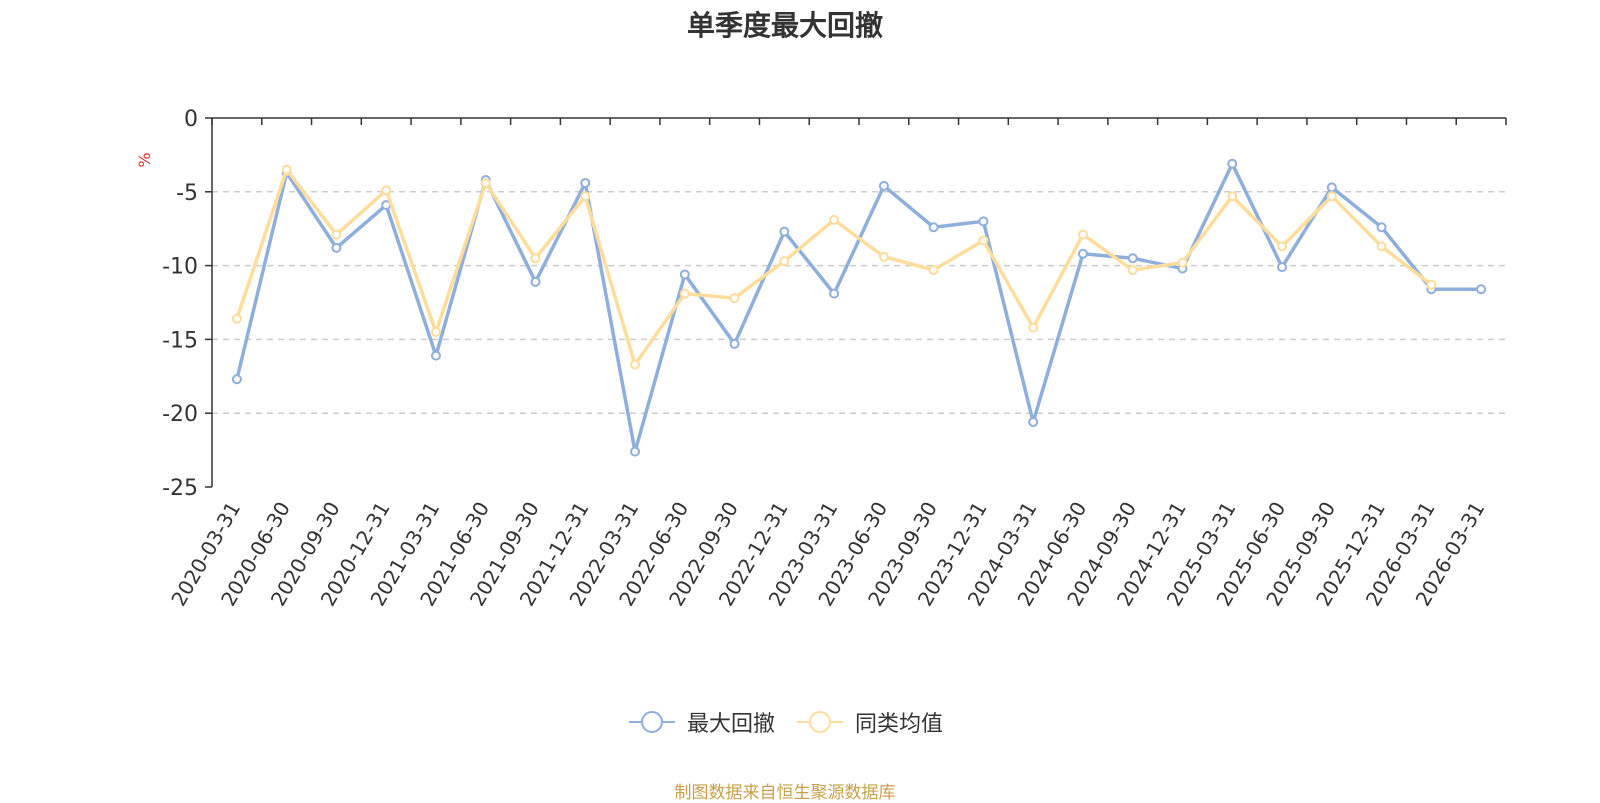 This screenshot has height=803, width=1600. I want to click on y-tick-label: -10, so click(180, 267).